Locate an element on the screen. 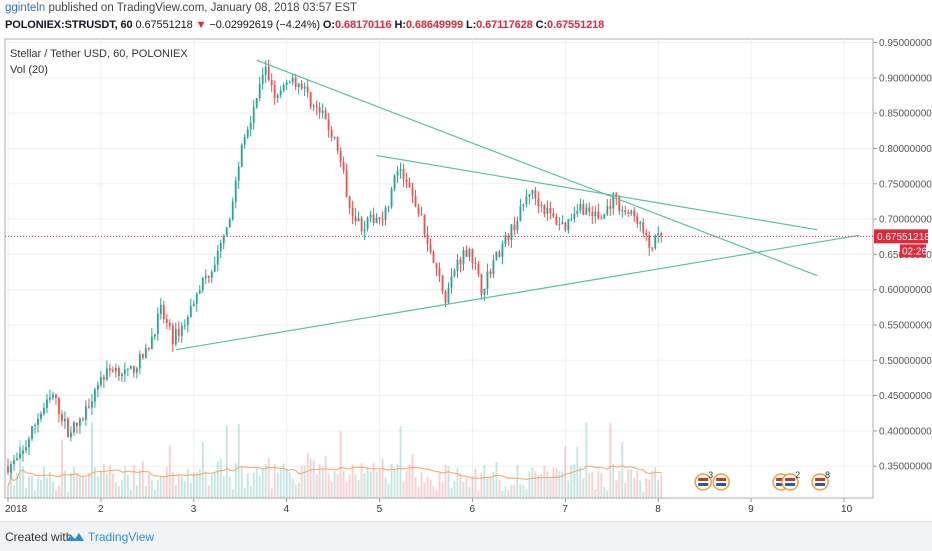 Image resolution: width=932 pixels, height=551 pixels. trendline is located at coordinates (597, 192).